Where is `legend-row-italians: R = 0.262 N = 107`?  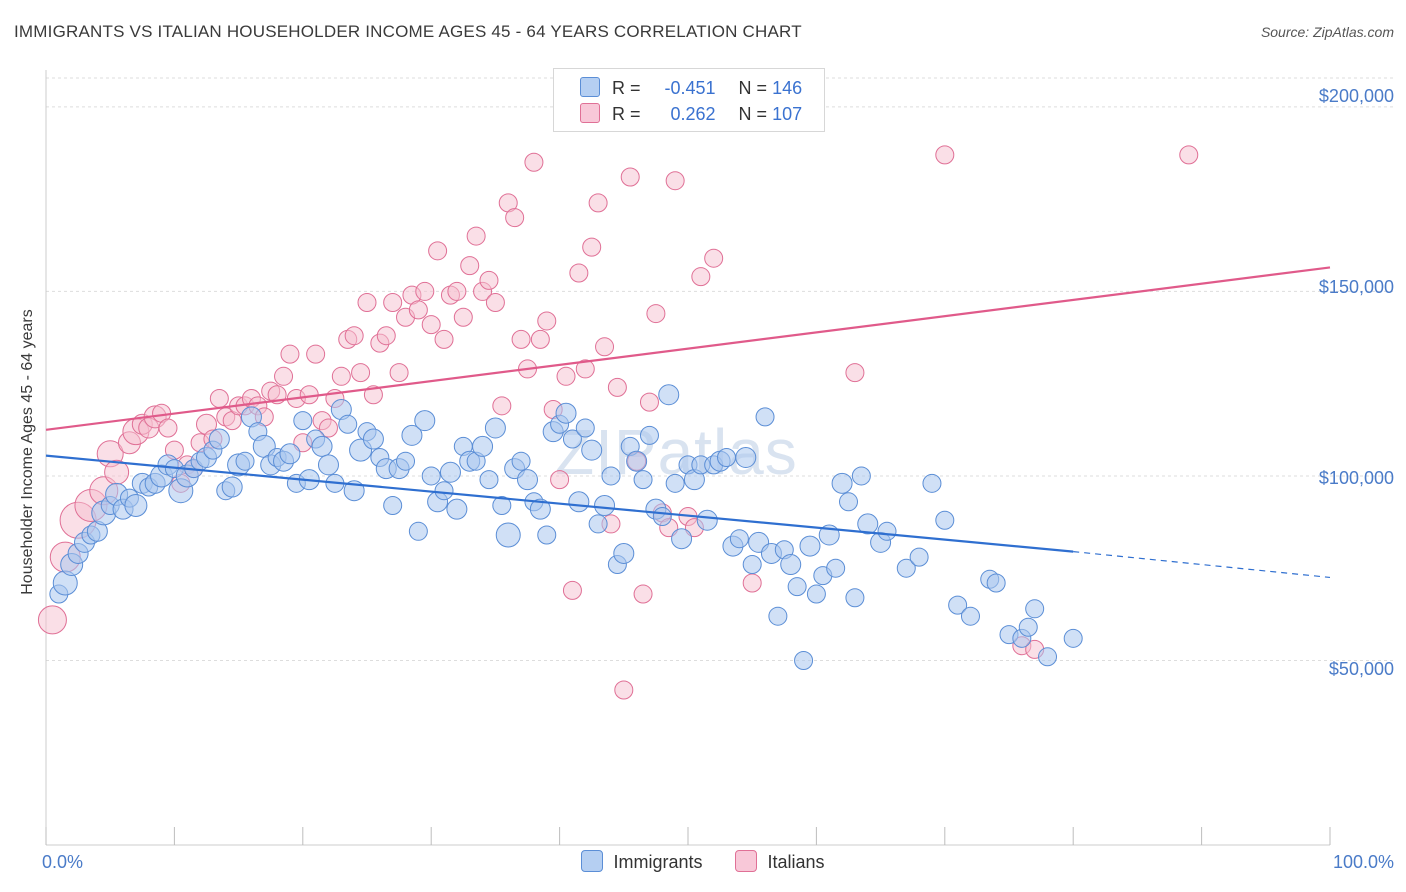
legend-row-italians: R = 0.262 N = 107 is located at coordinates (691, 114).